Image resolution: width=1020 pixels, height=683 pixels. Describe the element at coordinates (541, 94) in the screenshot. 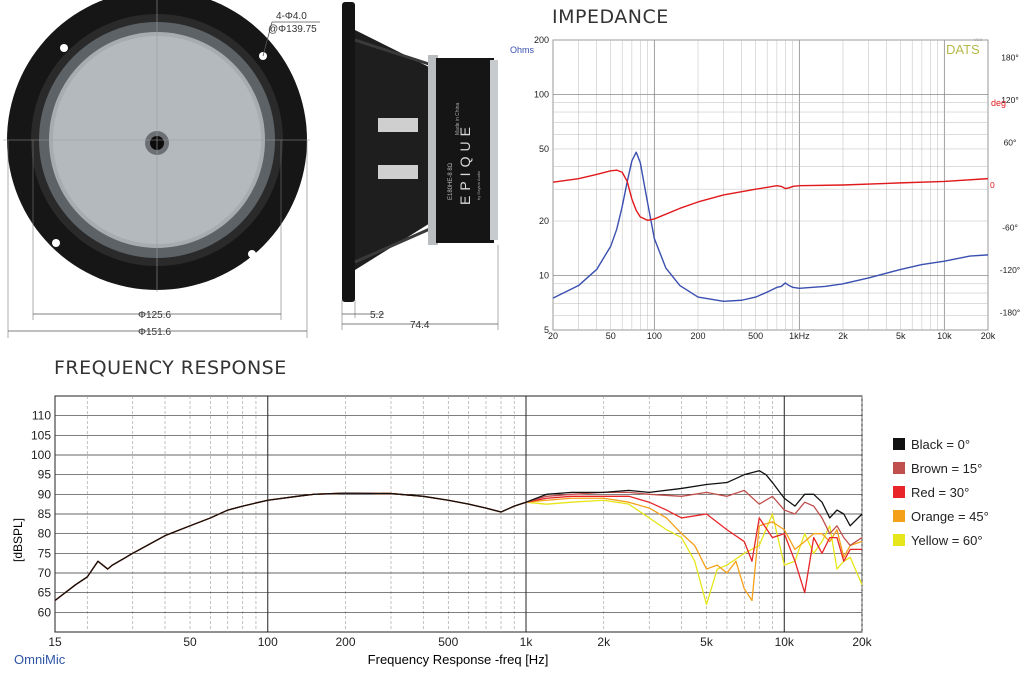

I see `impedance-y-tick-label: 100` at that location.